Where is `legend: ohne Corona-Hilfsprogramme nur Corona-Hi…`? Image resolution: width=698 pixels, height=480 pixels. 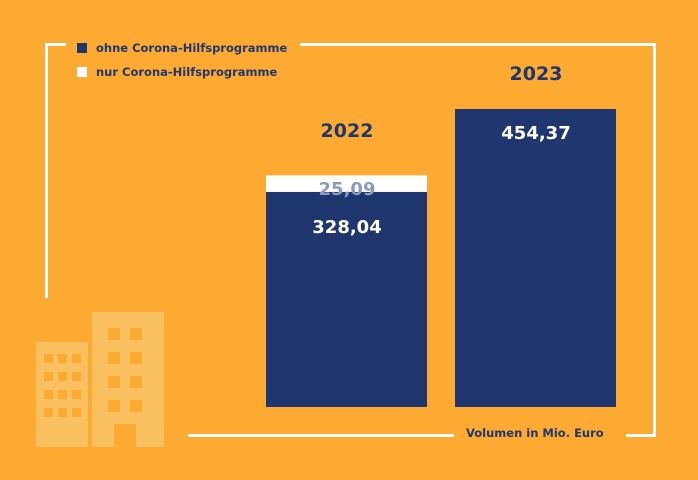
legend: ohne Corona-Hilfsprogramme nur Corona-Hi… is located at coordinates (182, 60).